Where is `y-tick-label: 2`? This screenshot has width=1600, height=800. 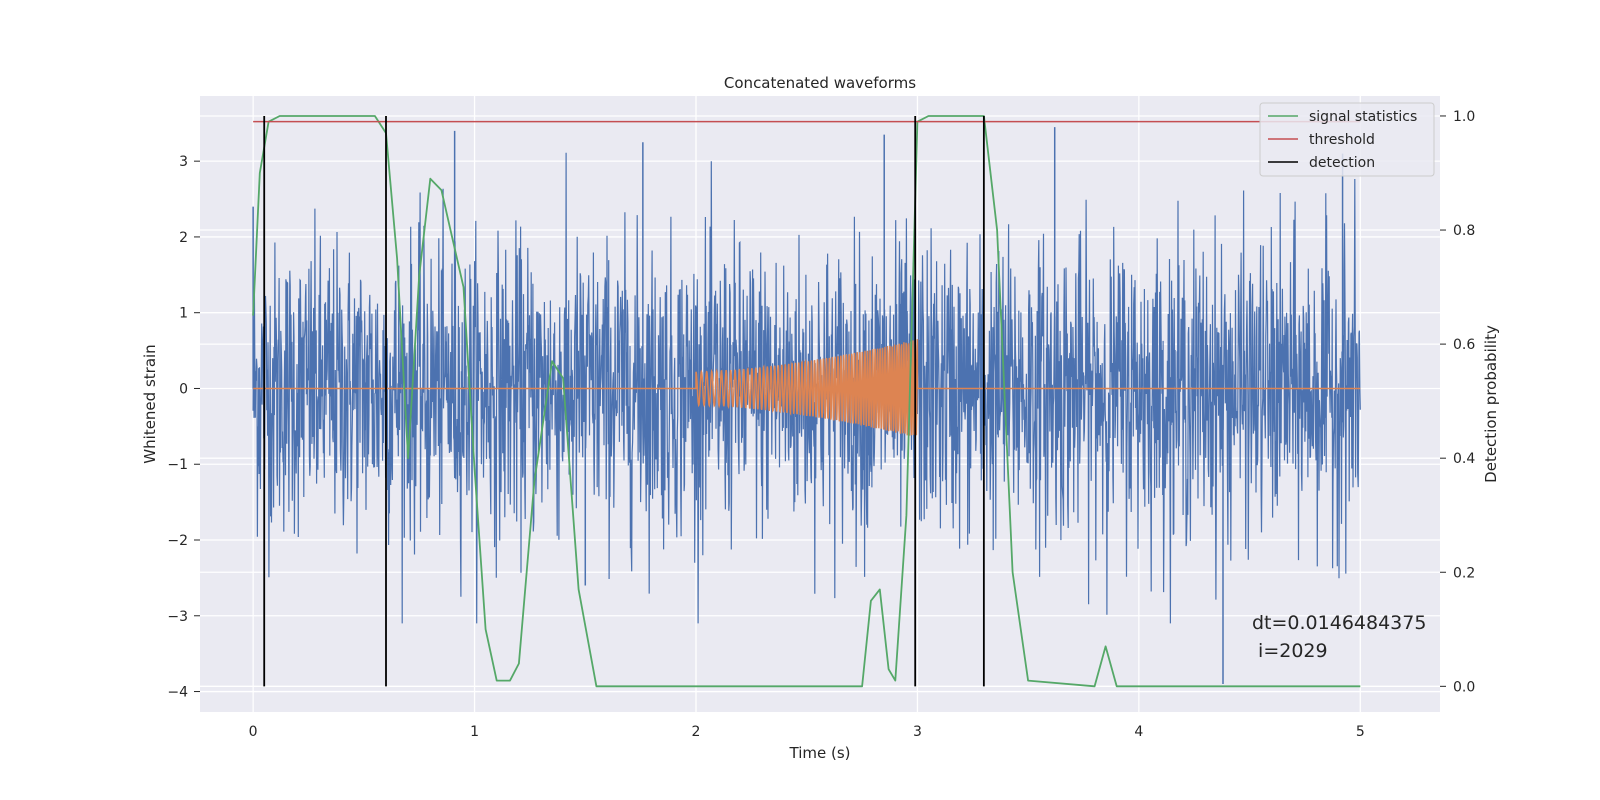 y-tick-label: 2 is located at coordinates (183, 238).